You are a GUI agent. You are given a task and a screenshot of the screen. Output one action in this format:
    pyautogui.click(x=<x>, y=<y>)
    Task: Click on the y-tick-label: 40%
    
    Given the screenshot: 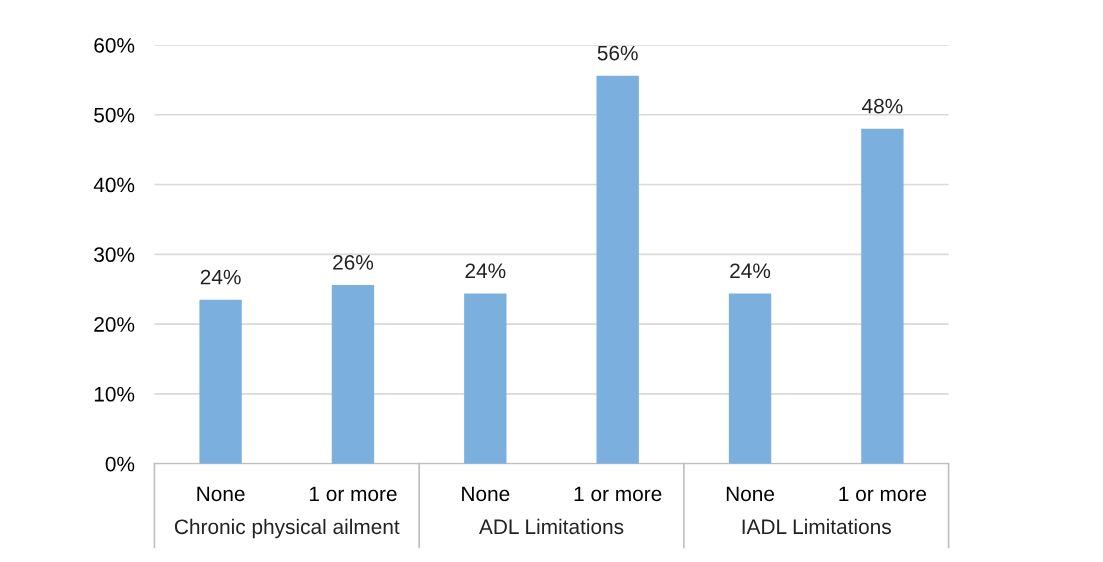 What is the action you would take?
    pyautogui.click(x=114, y=185)
    